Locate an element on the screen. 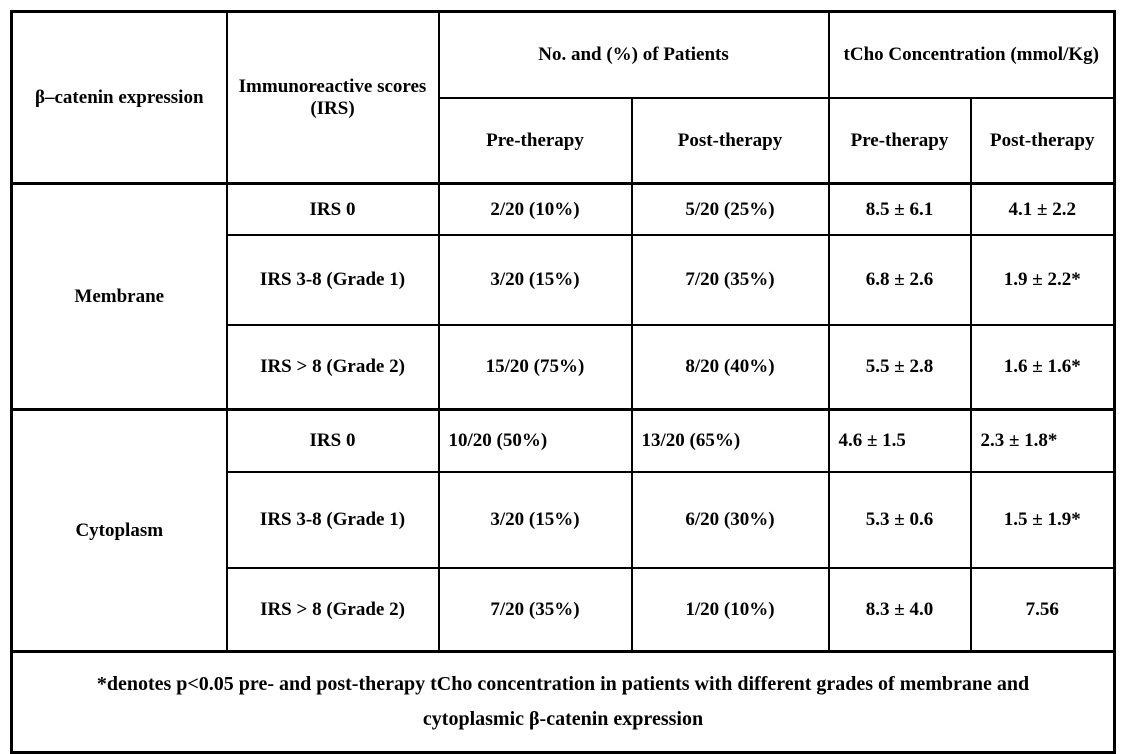 This screenshot has width=1124, height=754. tcho-post-cell: 1.9 ± 2.2* is located at coordinates (1042, 280).